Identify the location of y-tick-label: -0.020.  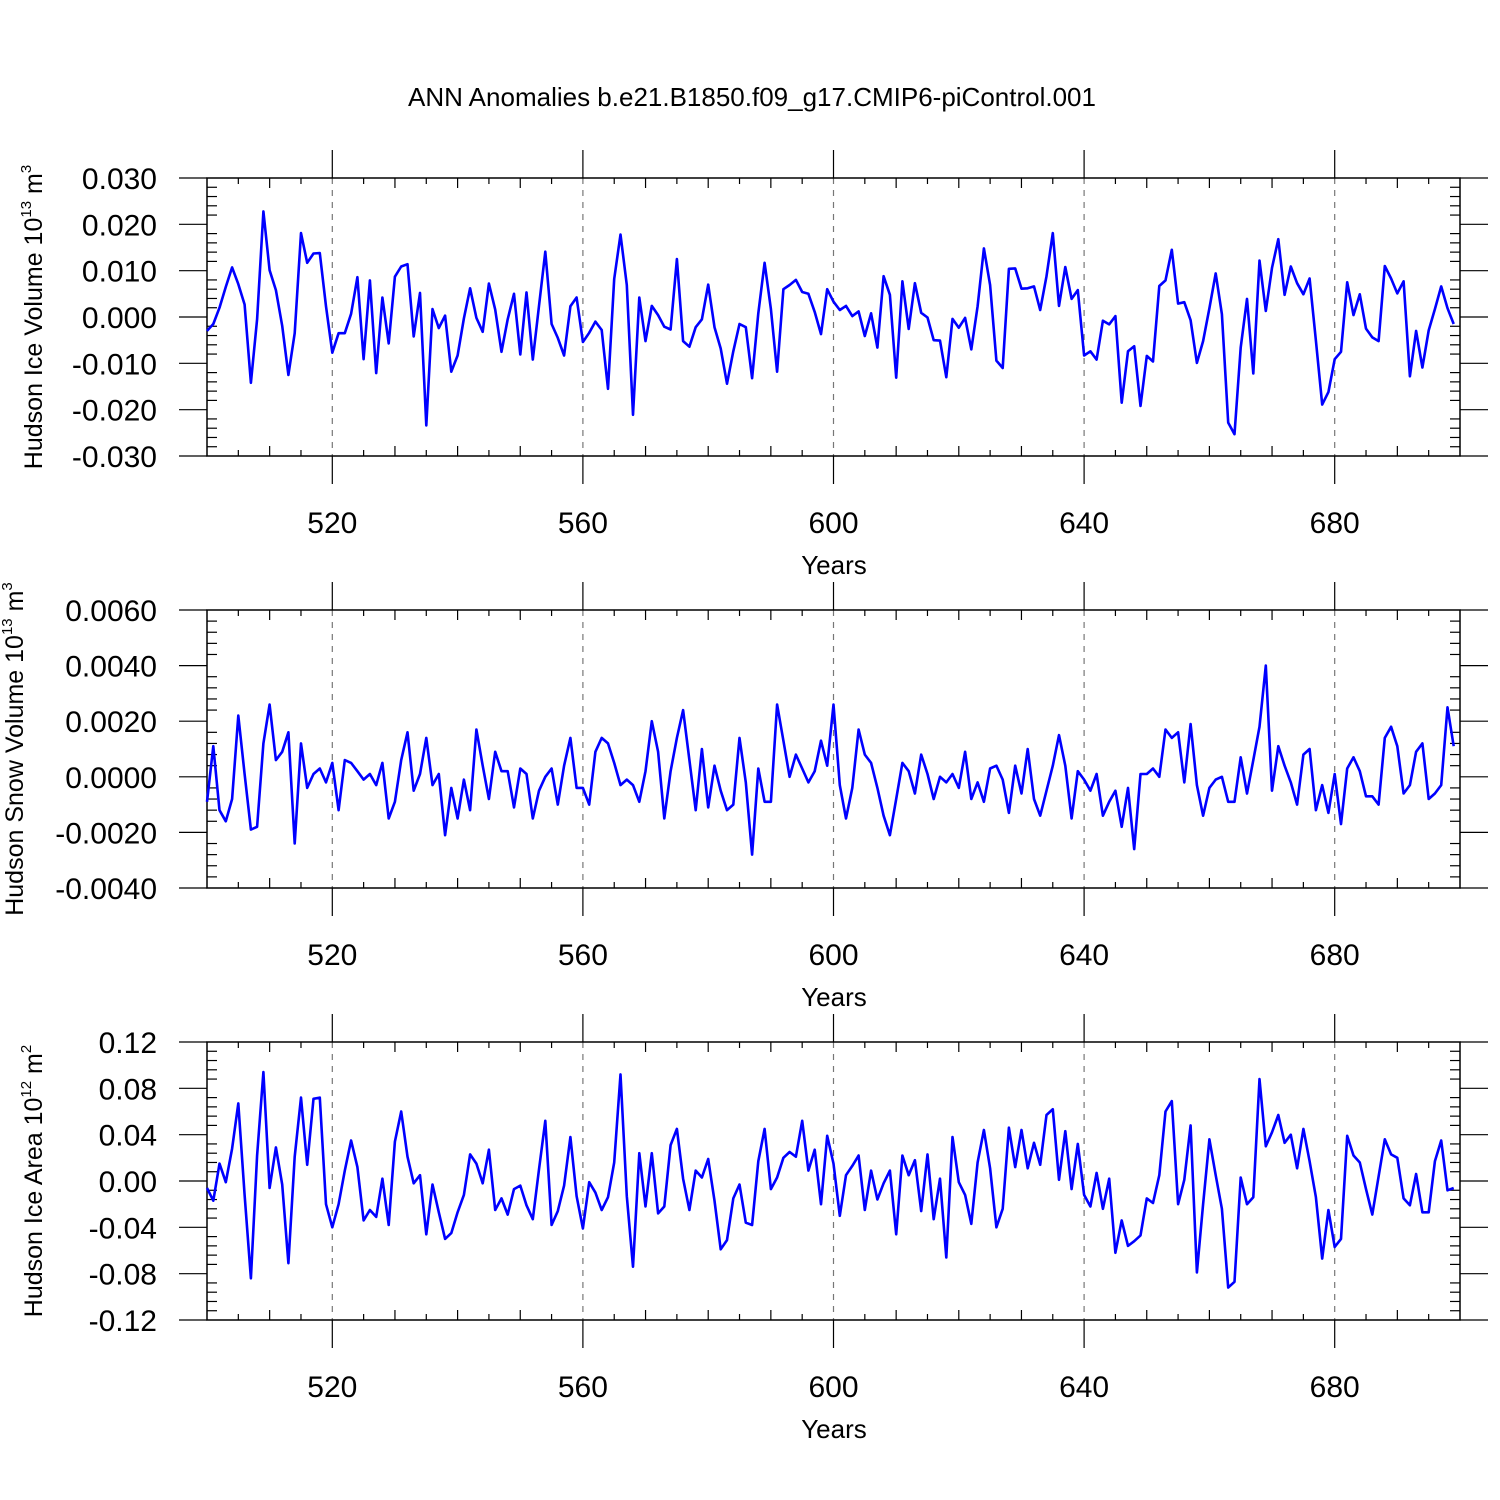
(114, 411).